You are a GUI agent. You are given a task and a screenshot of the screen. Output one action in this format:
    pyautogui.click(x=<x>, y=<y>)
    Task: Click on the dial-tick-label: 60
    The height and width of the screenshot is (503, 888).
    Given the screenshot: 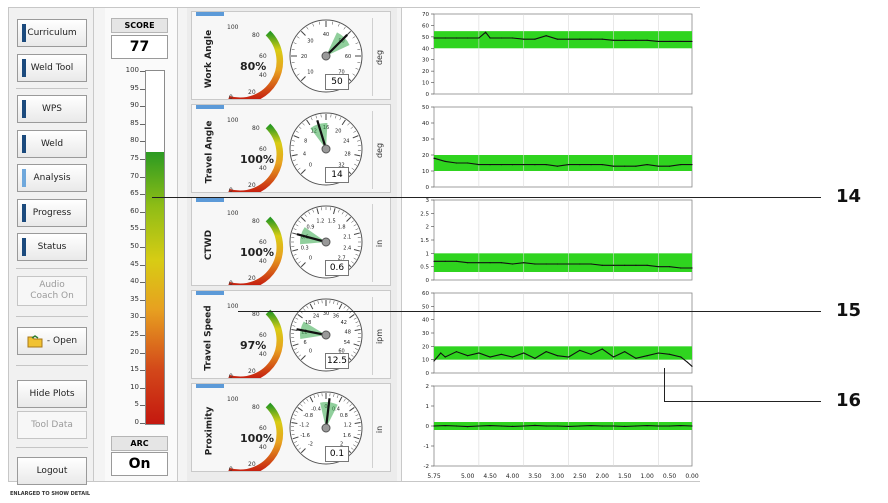 What is the action you would take?
    pyautogui.click(x=341, y=352)
    